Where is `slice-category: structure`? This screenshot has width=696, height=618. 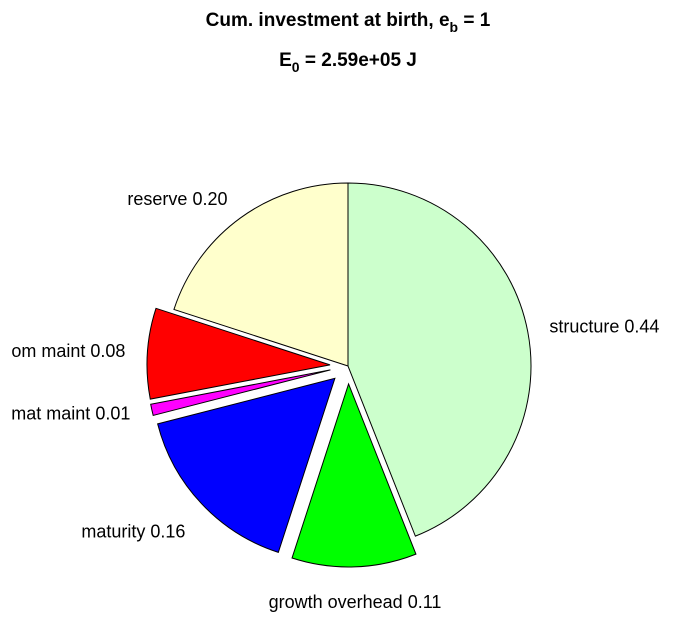
slice-category: structure is located at coordinates (584, 326).